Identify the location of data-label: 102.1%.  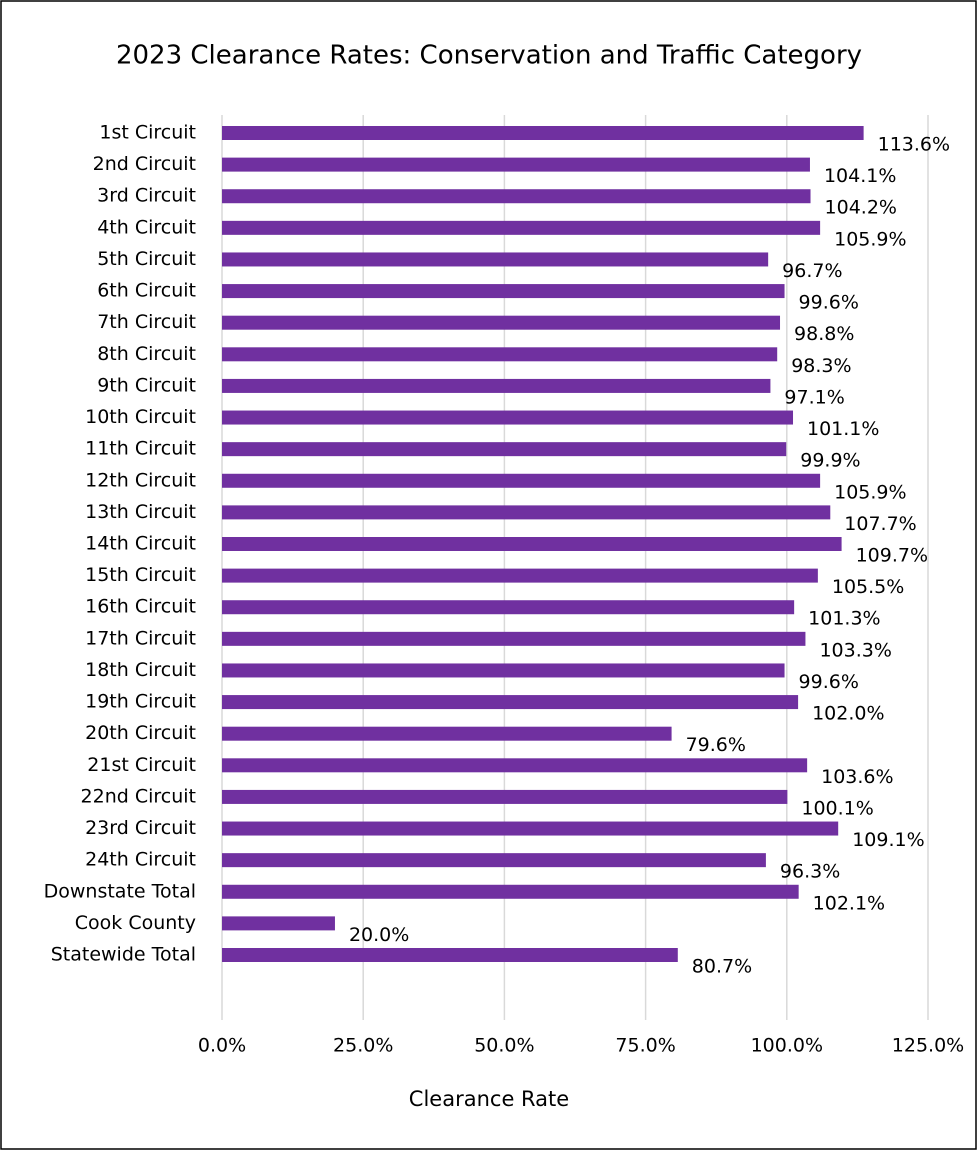
(849, 903).